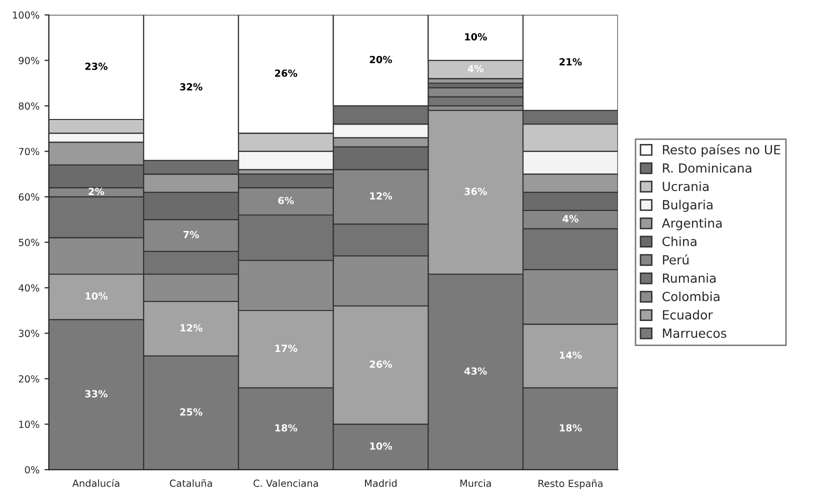 The height and width of the screenshot is (497, 813). What do you see at coordinates (96, 192) in the screenshot?
I see `data-label: 2%` at bounding box center [96, 192].